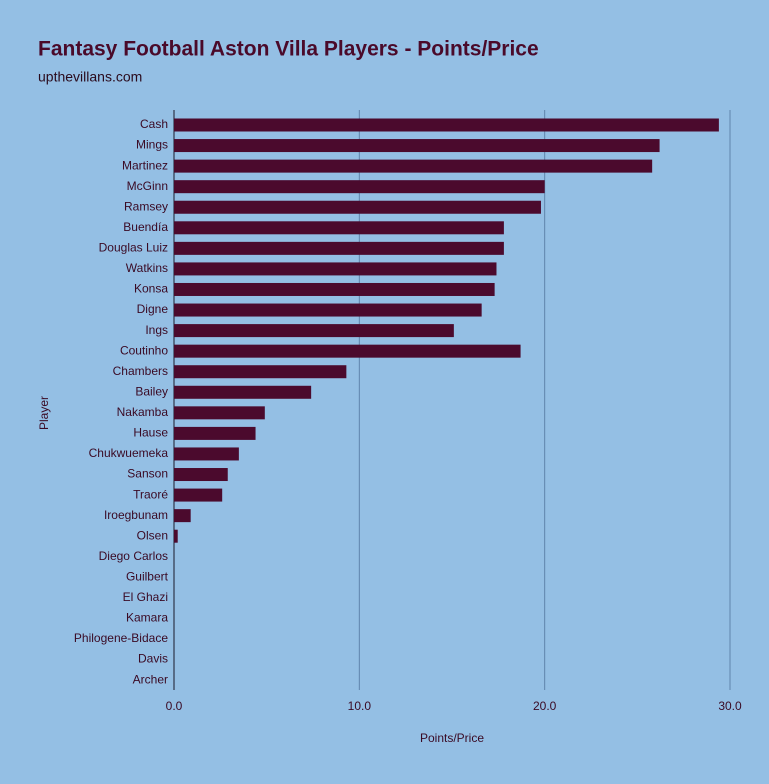  What do you see at coordinates (133, 556) in the screenshot?
I see `y-tick-label: Diego Carlos` at bounding box center [133, 556].